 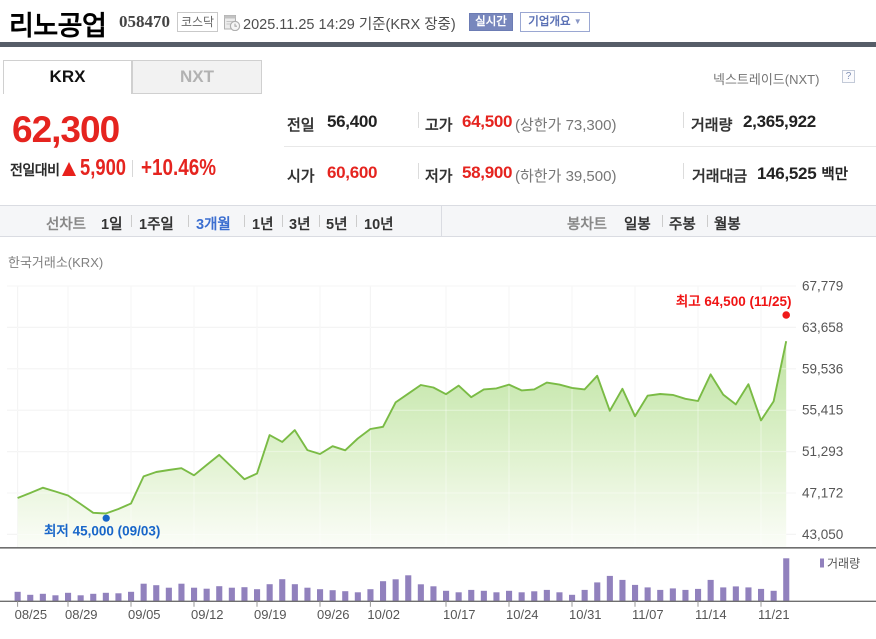 What do you see at coordinates (774, 614) in the screenshot?
I see `svg-text: 11/21` at bounding box center [774, 614].